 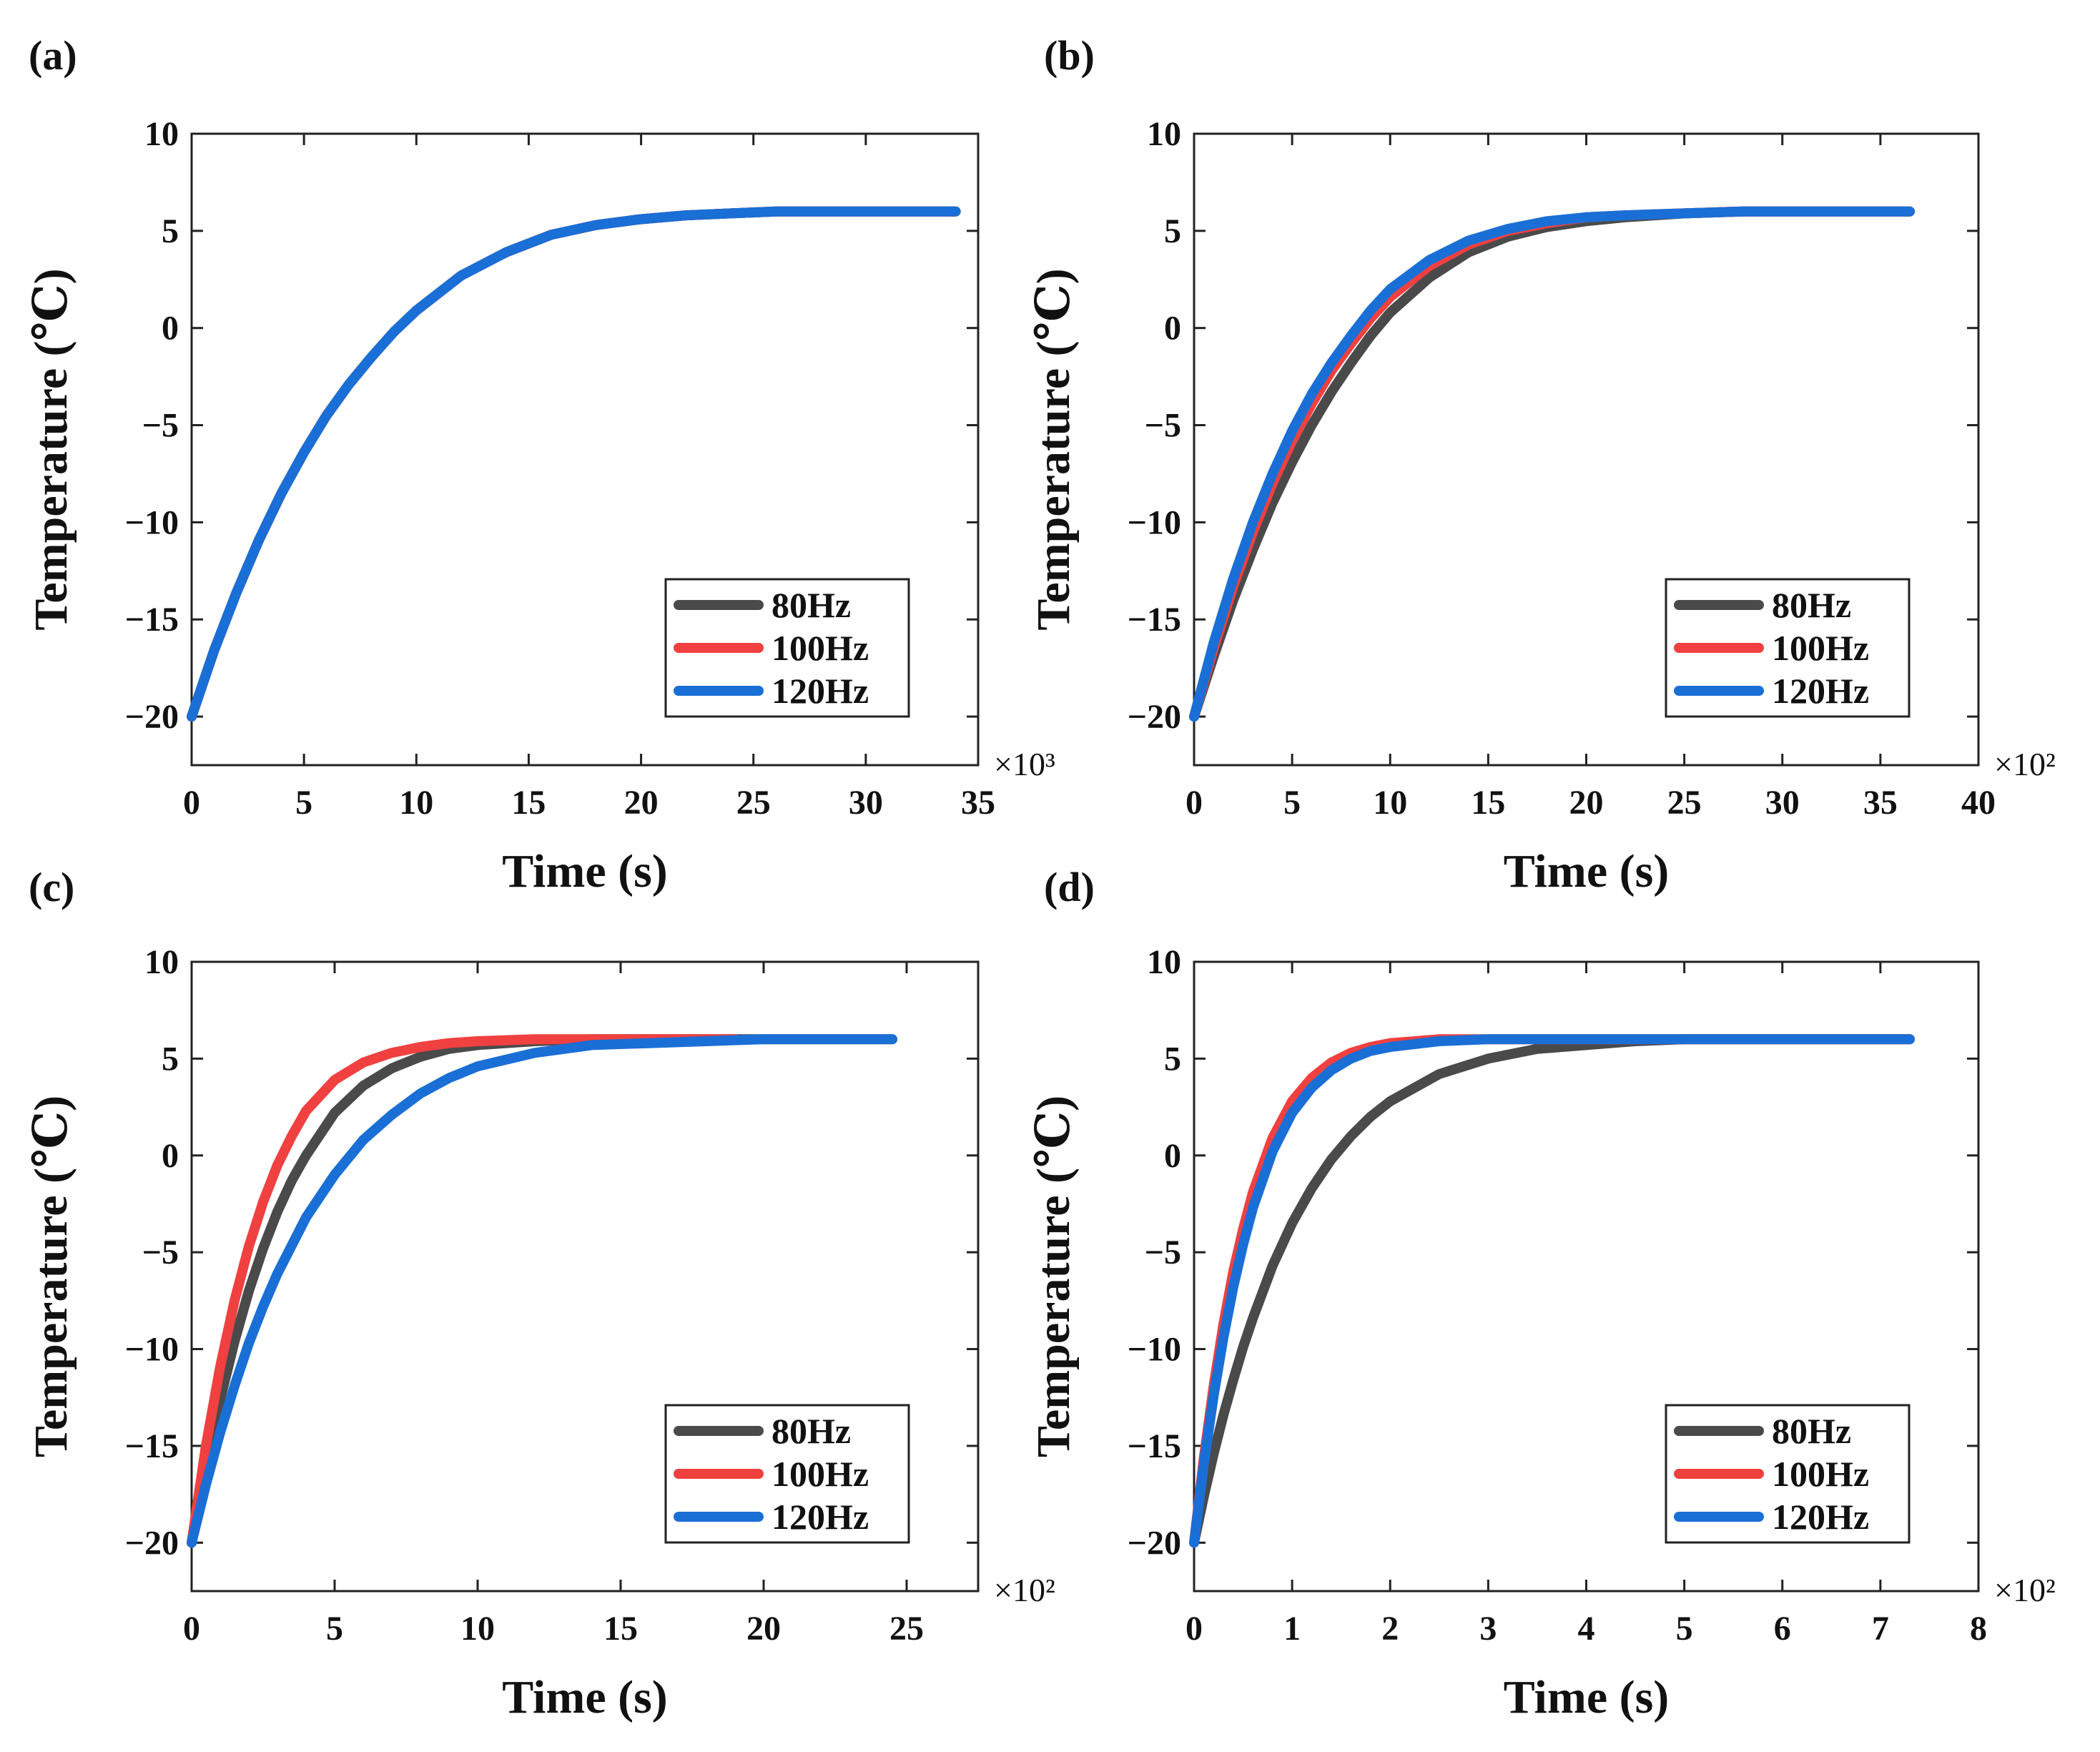 What do you see at coordinates (53, 55) in the screenshot?
I see `panel-label: (a)` at bounding box center [53, 55].